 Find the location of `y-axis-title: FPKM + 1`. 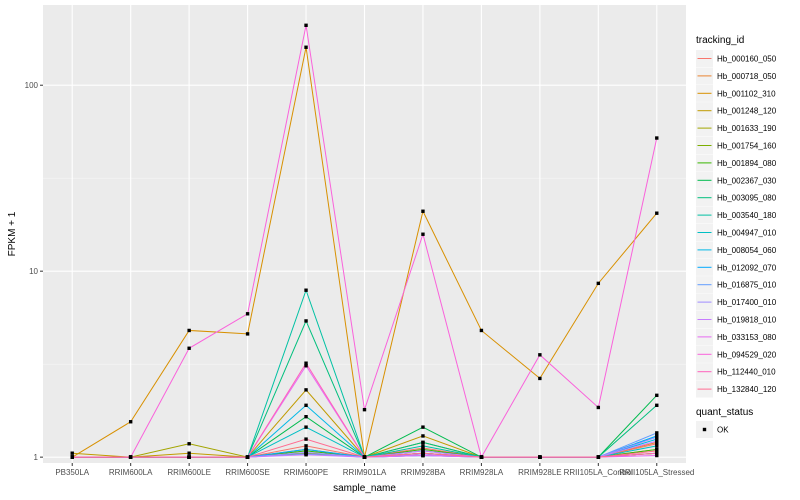

y-axis-title: FPKM + 1 is located at coordinates (12, 233).